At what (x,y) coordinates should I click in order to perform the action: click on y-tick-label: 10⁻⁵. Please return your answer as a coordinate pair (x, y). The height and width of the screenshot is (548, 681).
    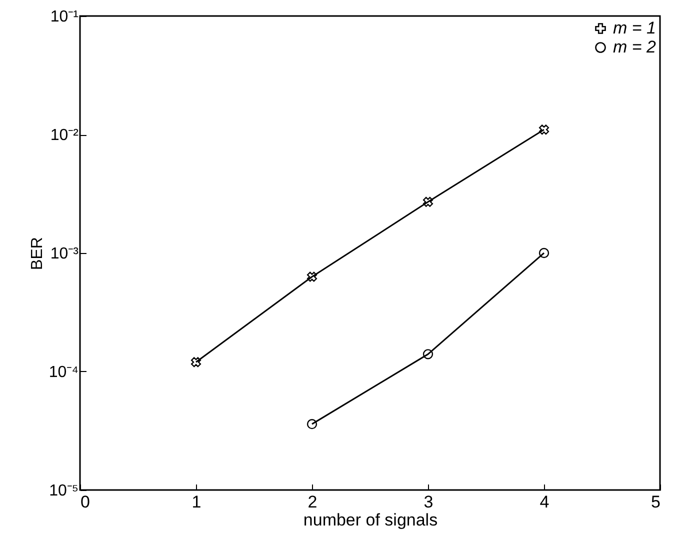
    Looking at the image, I should click on (63, 491).